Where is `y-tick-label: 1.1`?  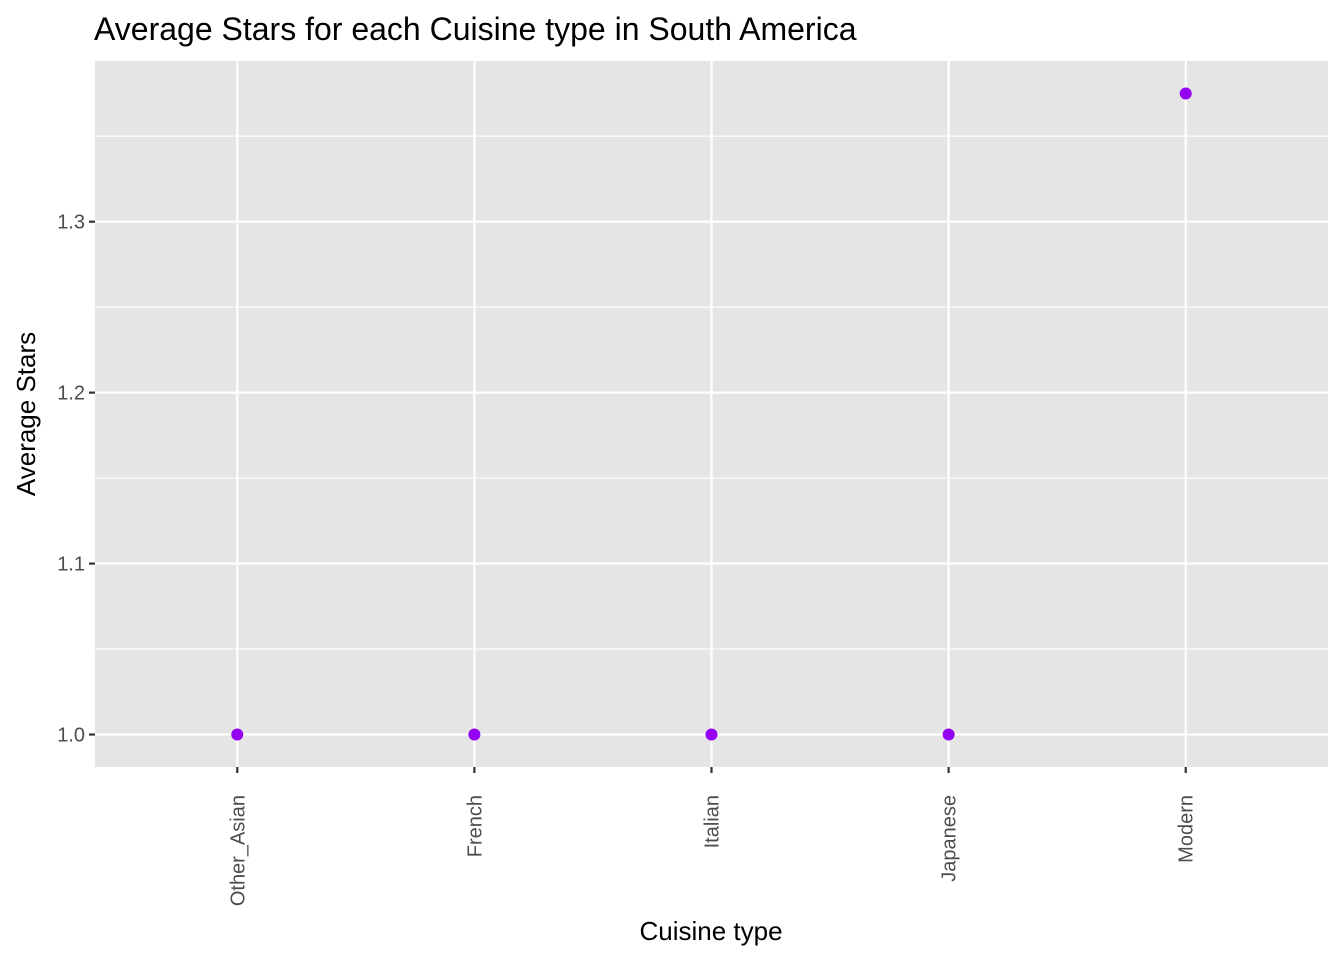 y-tick-label: 1.1 is located at coordinates (71, 565).